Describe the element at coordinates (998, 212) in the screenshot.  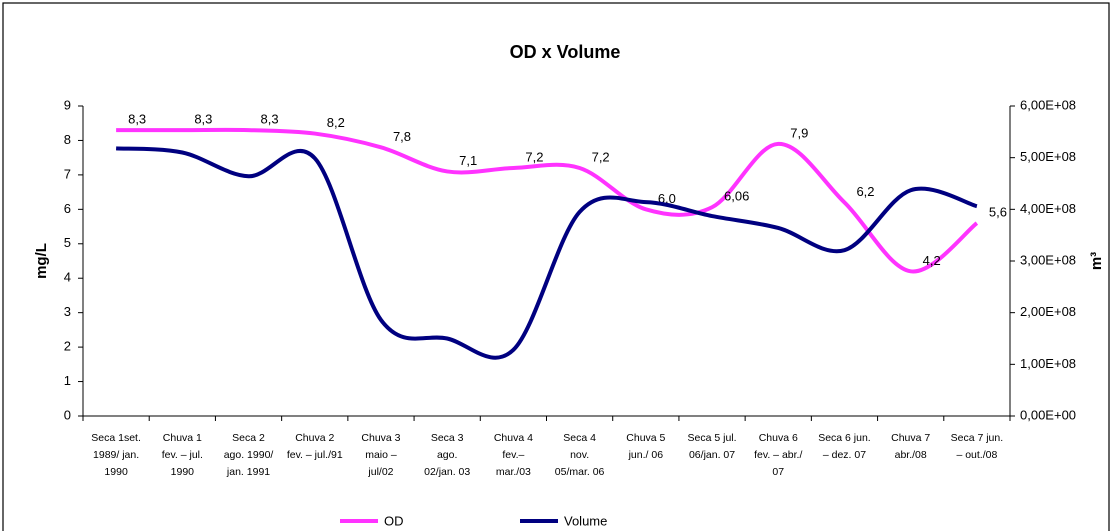
I see `data-label: 5,6` at that location.